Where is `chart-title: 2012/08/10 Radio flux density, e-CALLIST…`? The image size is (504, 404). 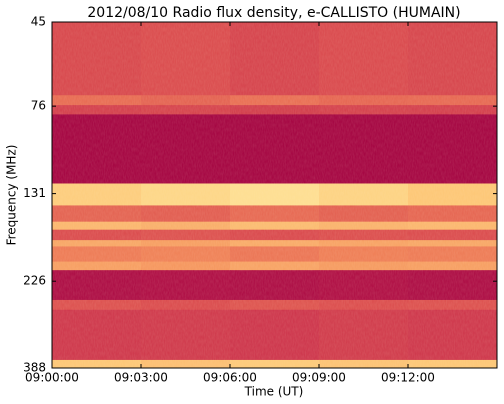
chart-title: 2012/08/10 Radio flux density, e-CALLIST… is located at coordinates (273, 13).